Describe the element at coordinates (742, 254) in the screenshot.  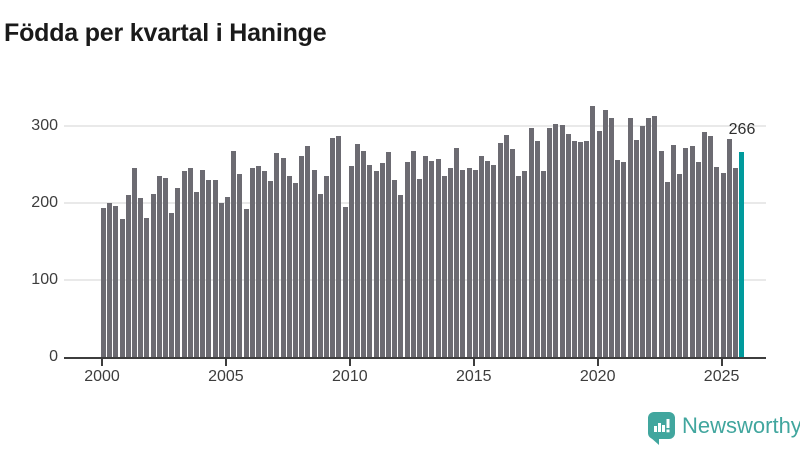
I see `highlighted-bar` at that location.